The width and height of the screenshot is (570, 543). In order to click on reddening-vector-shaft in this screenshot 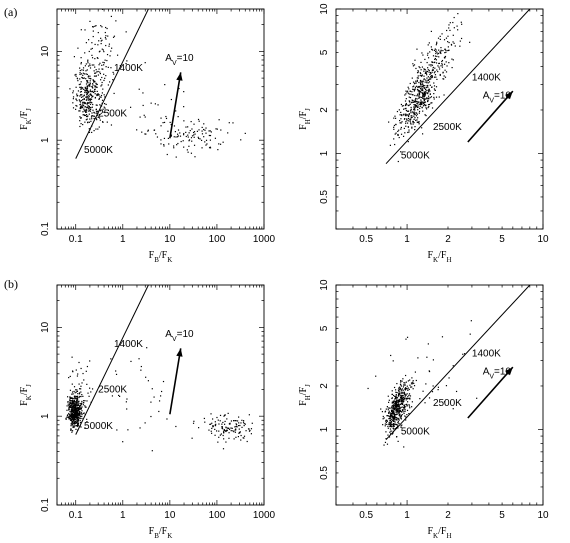, I will do `click(490, 116)`.